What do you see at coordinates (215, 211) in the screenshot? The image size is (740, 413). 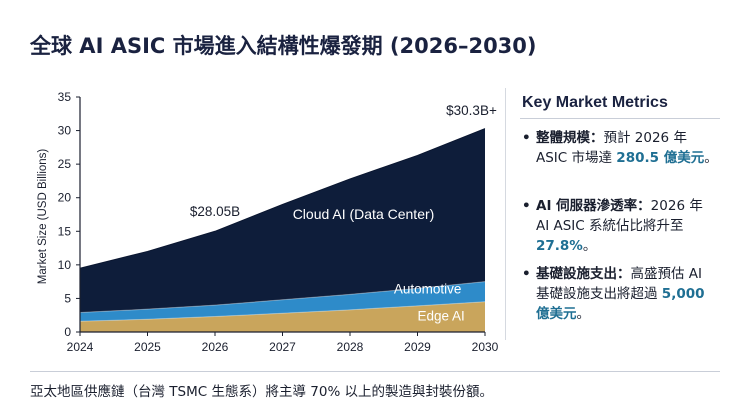 I see `annotation-label: $28.05B` at bounding box center [215, 211].